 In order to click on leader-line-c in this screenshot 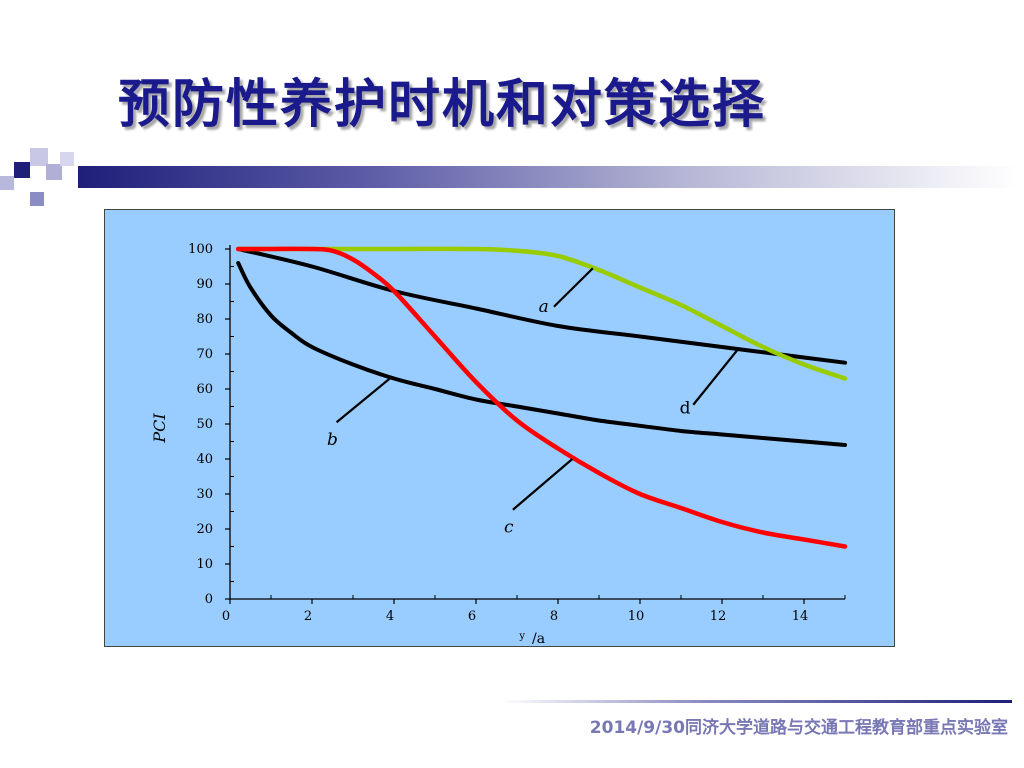, I will do `click(543, 484)`.